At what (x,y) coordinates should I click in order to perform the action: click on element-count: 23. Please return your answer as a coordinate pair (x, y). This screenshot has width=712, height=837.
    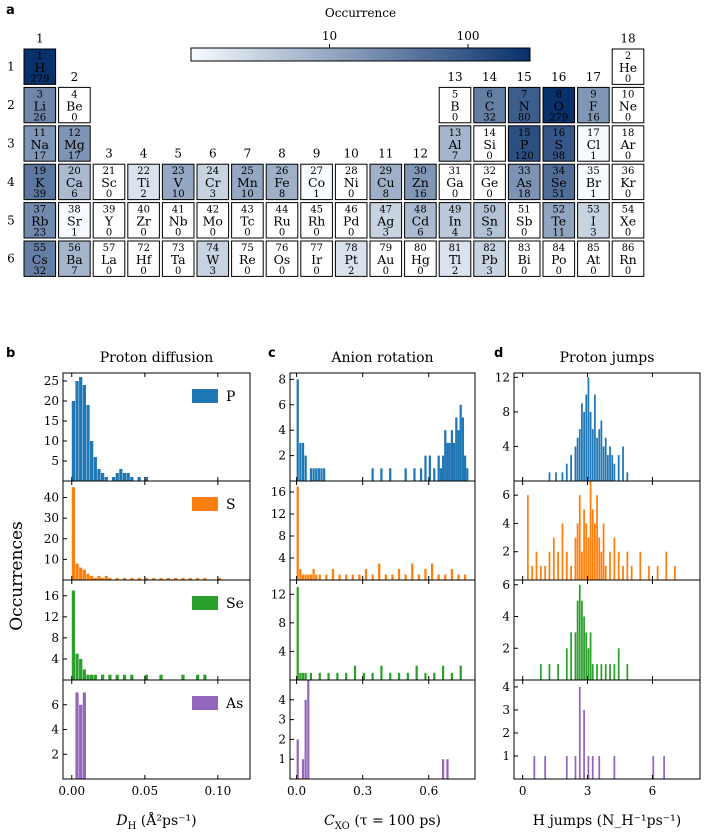
    Looking at the image, I should click on (39, 233).